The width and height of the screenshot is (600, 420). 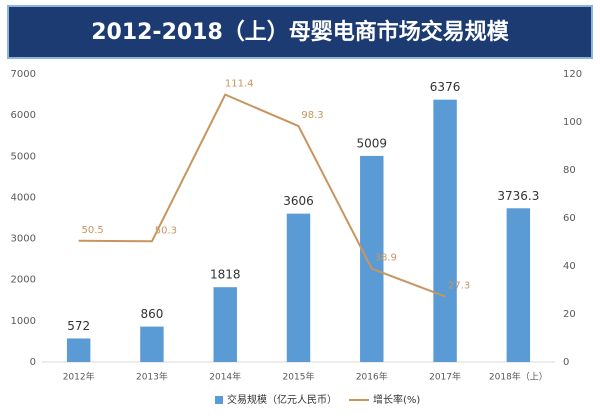 I want to click on y-tick-label: 3000, so click(x=23, y=239).